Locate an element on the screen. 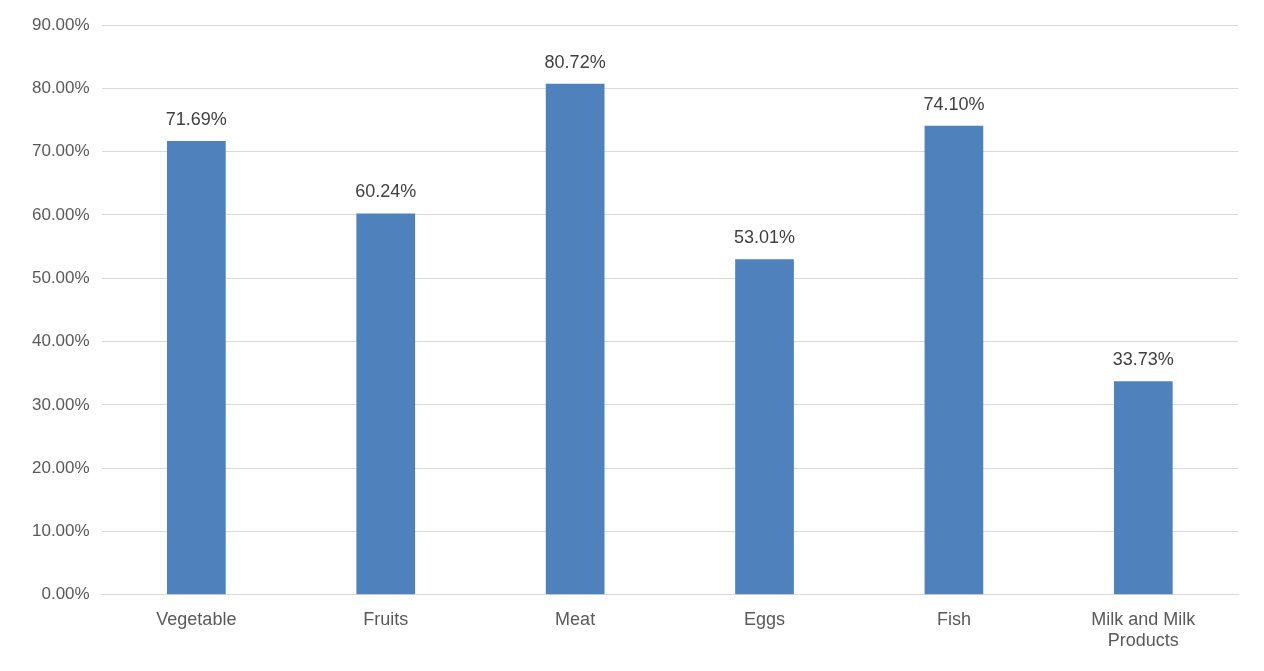  data-label: 71.69% is located at coordinates (196, 118).